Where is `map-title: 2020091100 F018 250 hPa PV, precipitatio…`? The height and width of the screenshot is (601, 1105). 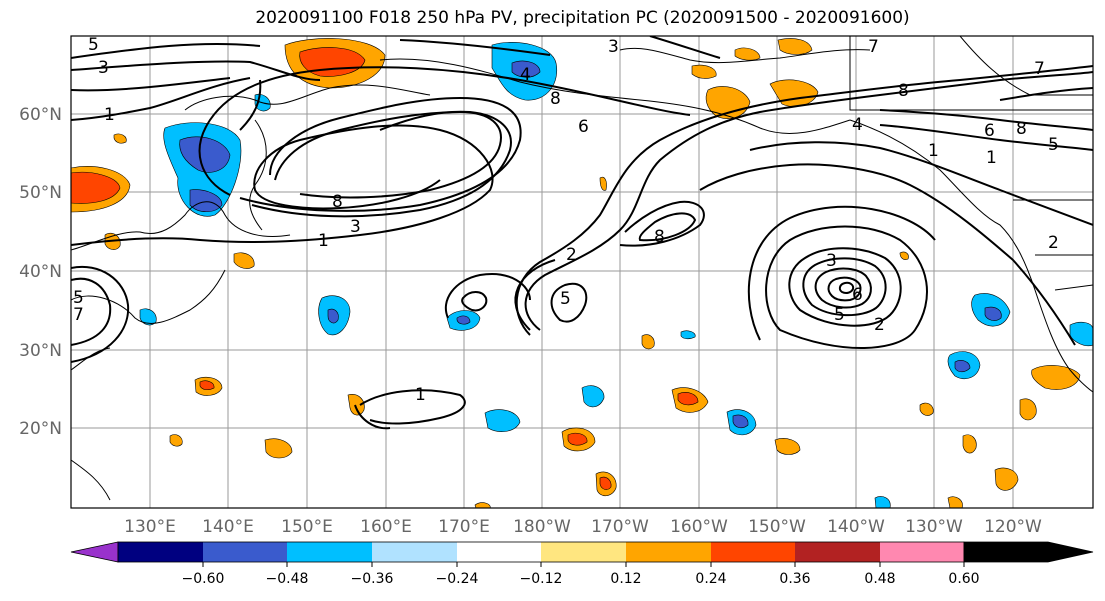
map-title: 2020091100 F018 250 hPa PV, precipitatio… is located at coordinates (582, 18).